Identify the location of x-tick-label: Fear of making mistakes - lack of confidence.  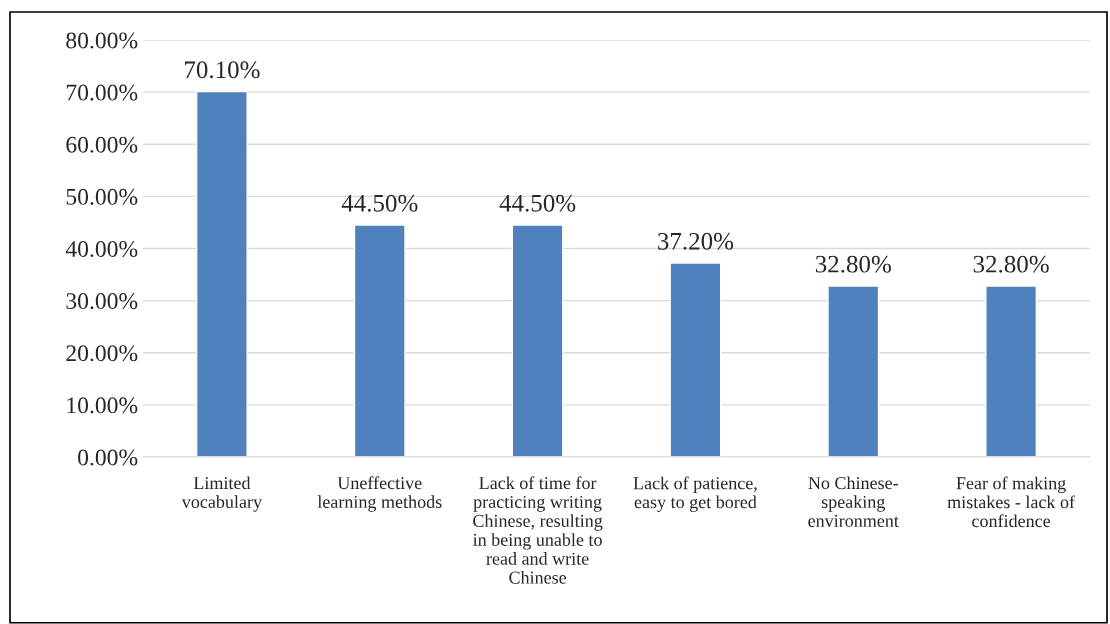
(1011, 502).